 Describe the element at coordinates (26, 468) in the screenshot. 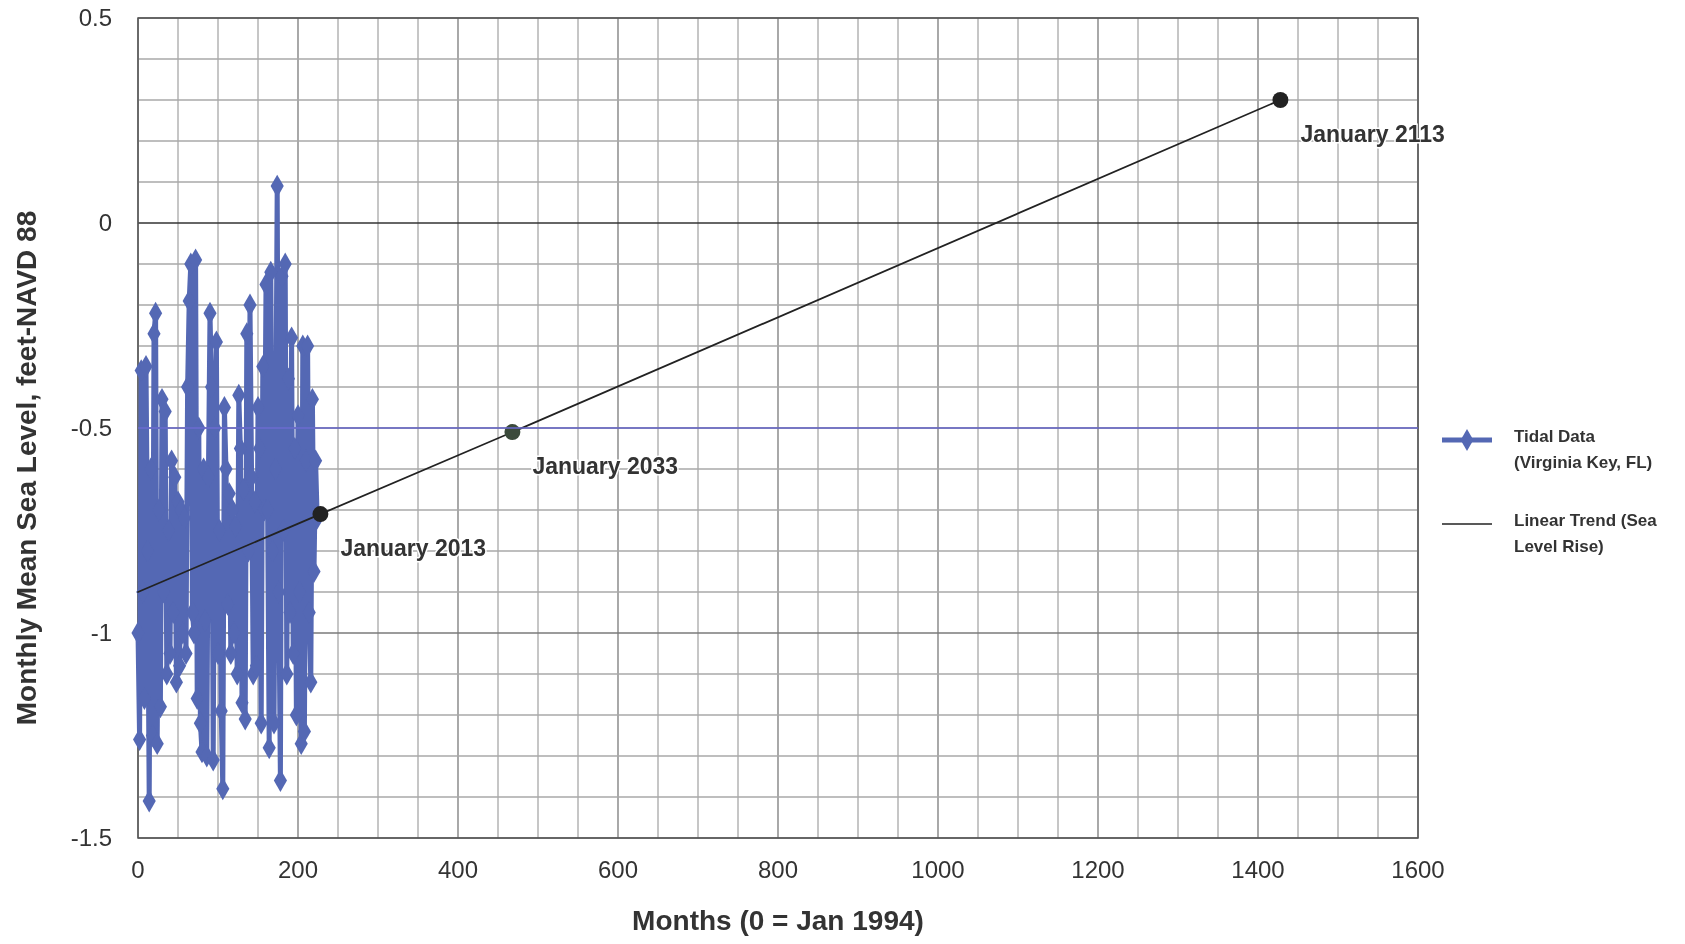

I see `y-axis-title: Monthly Mean Sea Level, feet-NAVD 88` at that location.